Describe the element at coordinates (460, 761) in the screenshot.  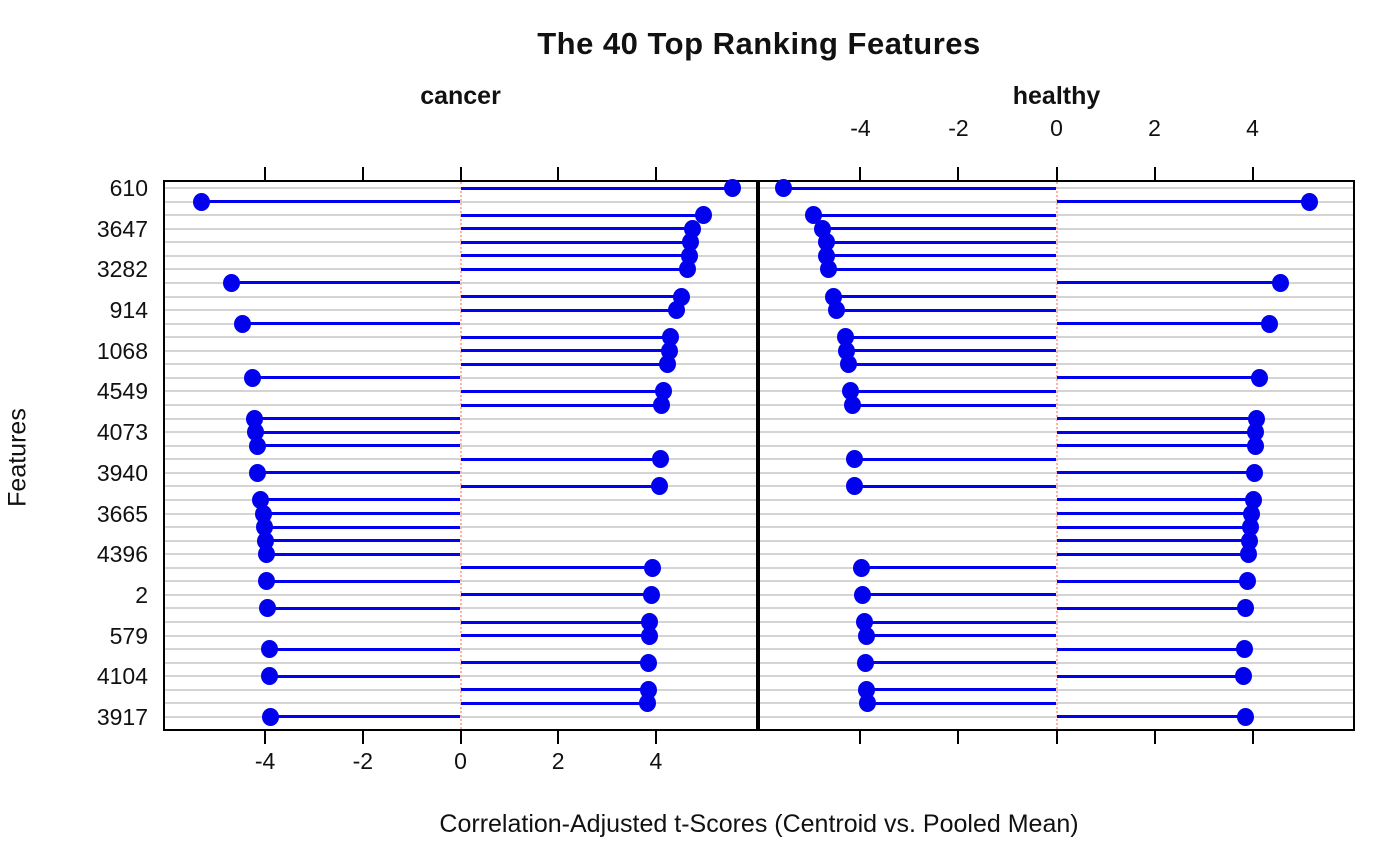
I see `x-tick-label-bottom: 0` at that location.